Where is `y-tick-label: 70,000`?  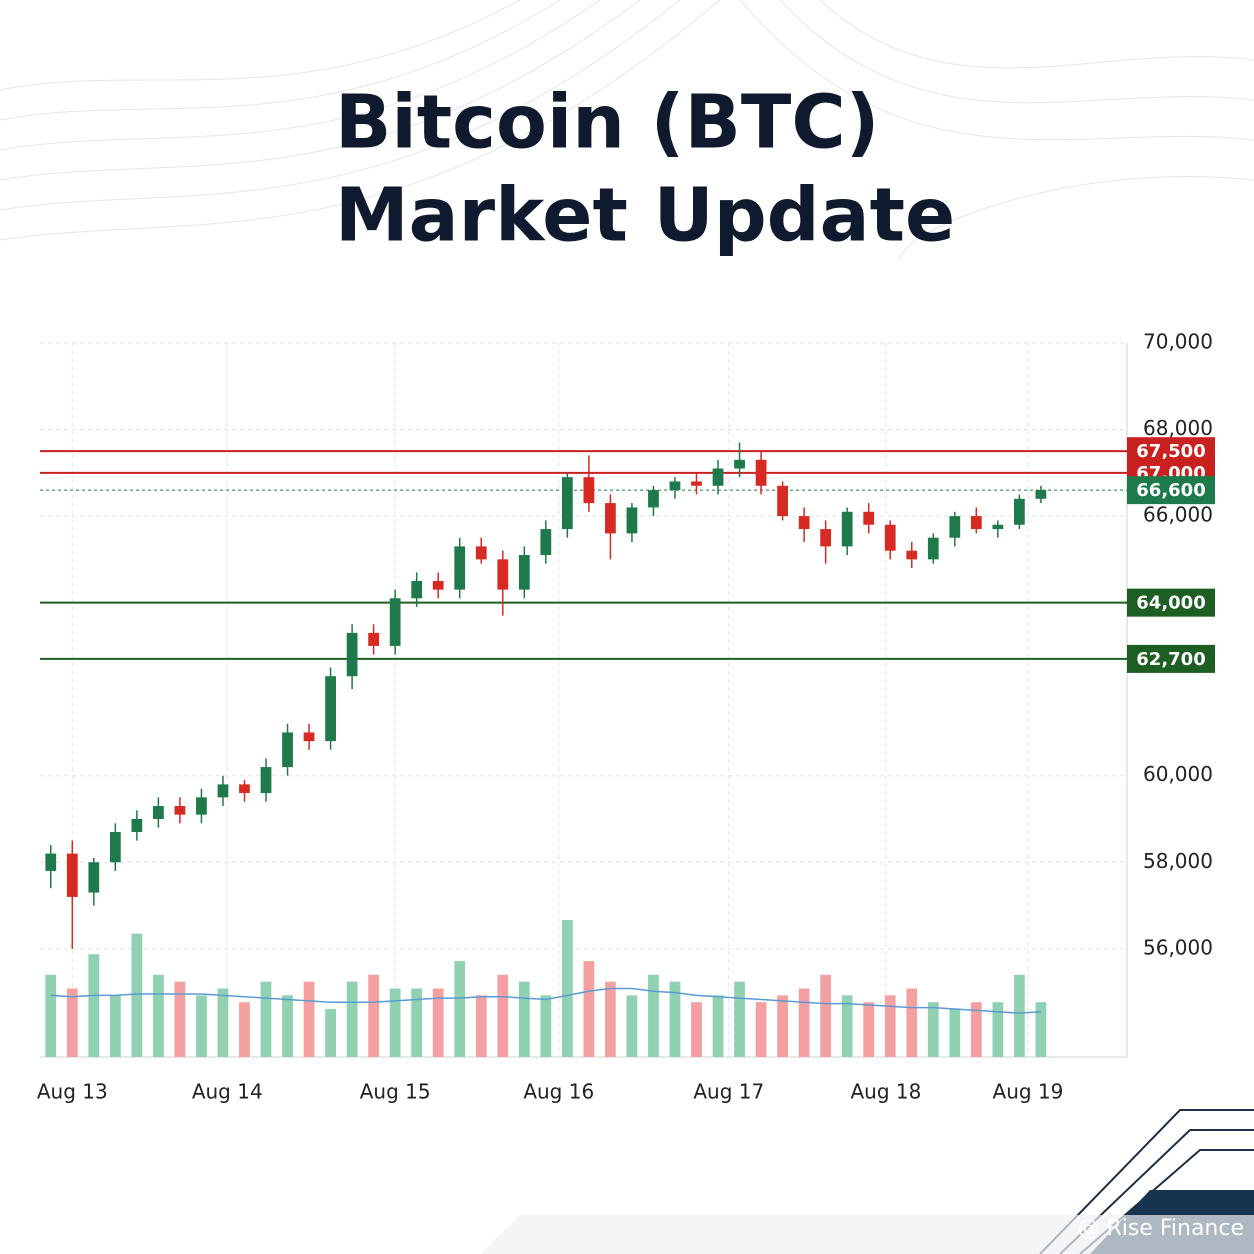 y-tick-label: 70,000 is located at coordinates (1178, 342).